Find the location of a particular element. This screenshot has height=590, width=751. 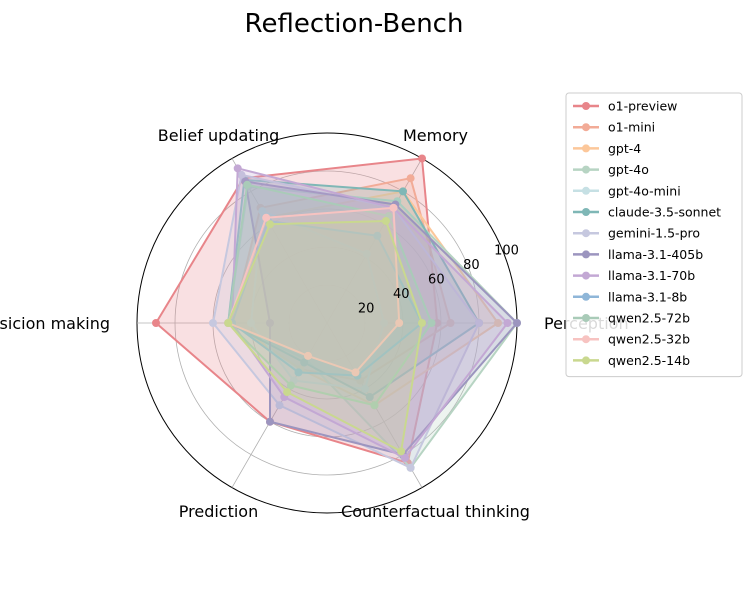

radial-tick-label: 40 is located at coordinates (401, 294).